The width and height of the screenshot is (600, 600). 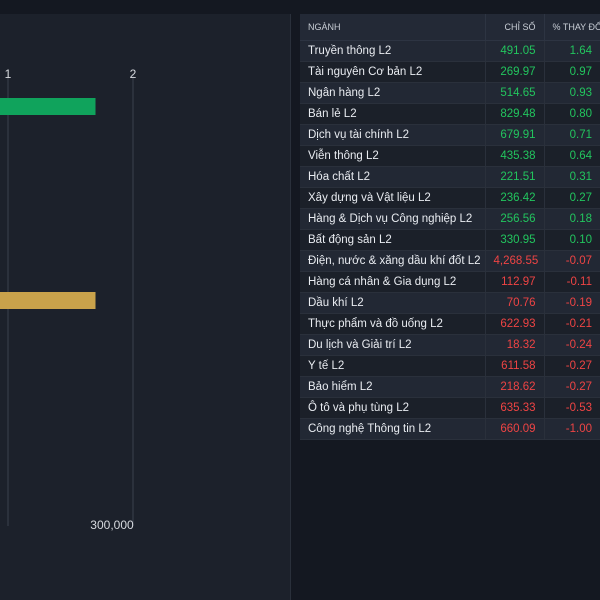 I want to click on table-row: Dầu khí L2 70.76 -0.19, so click(x=450, y=303).